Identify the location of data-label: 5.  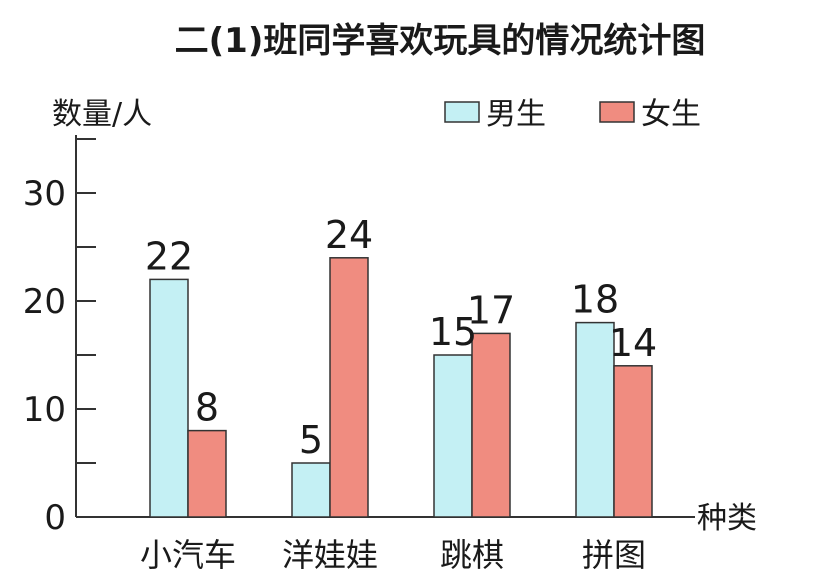
(311, 440).